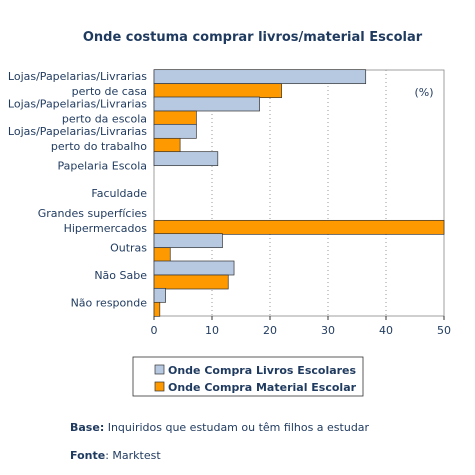 The height and width of the screenshot is (475, 475). I want to click on x-tick-label: 40, so click(386, 330).